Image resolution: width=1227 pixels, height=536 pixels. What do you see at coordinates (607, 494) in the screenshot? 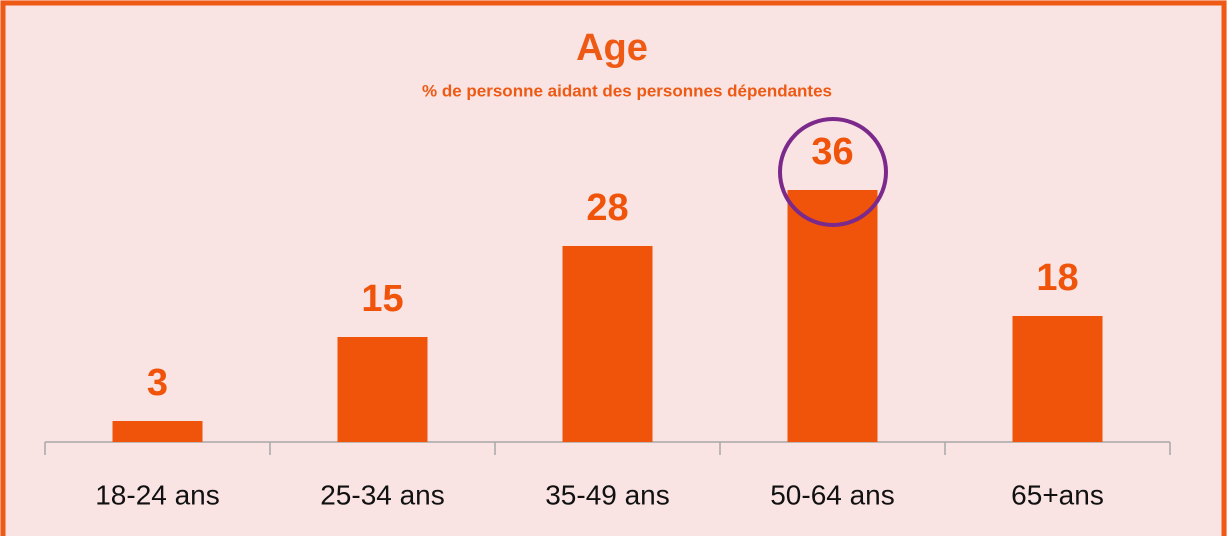
I see `x-tick-label: 35-49 ans` at bounding box center [607, 494].